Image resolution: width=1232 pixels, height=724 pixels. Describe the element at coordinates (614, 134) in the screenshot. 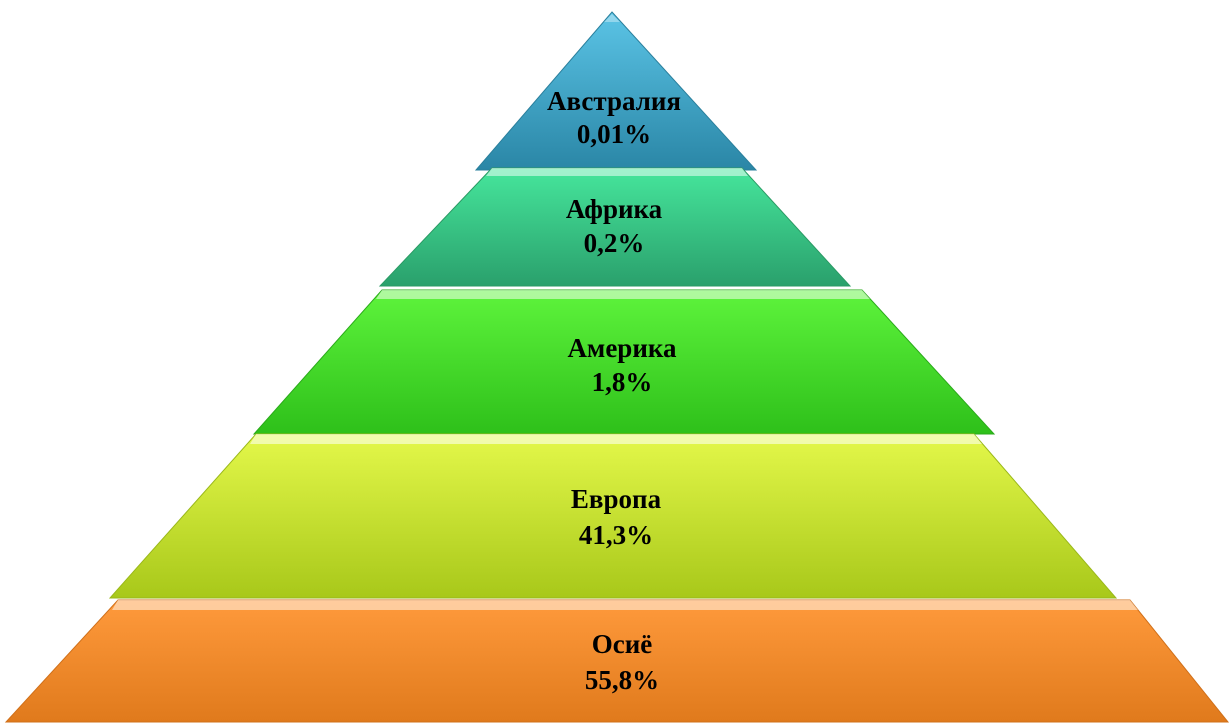

I see `tier-australia-value: 0,01%` at that location.